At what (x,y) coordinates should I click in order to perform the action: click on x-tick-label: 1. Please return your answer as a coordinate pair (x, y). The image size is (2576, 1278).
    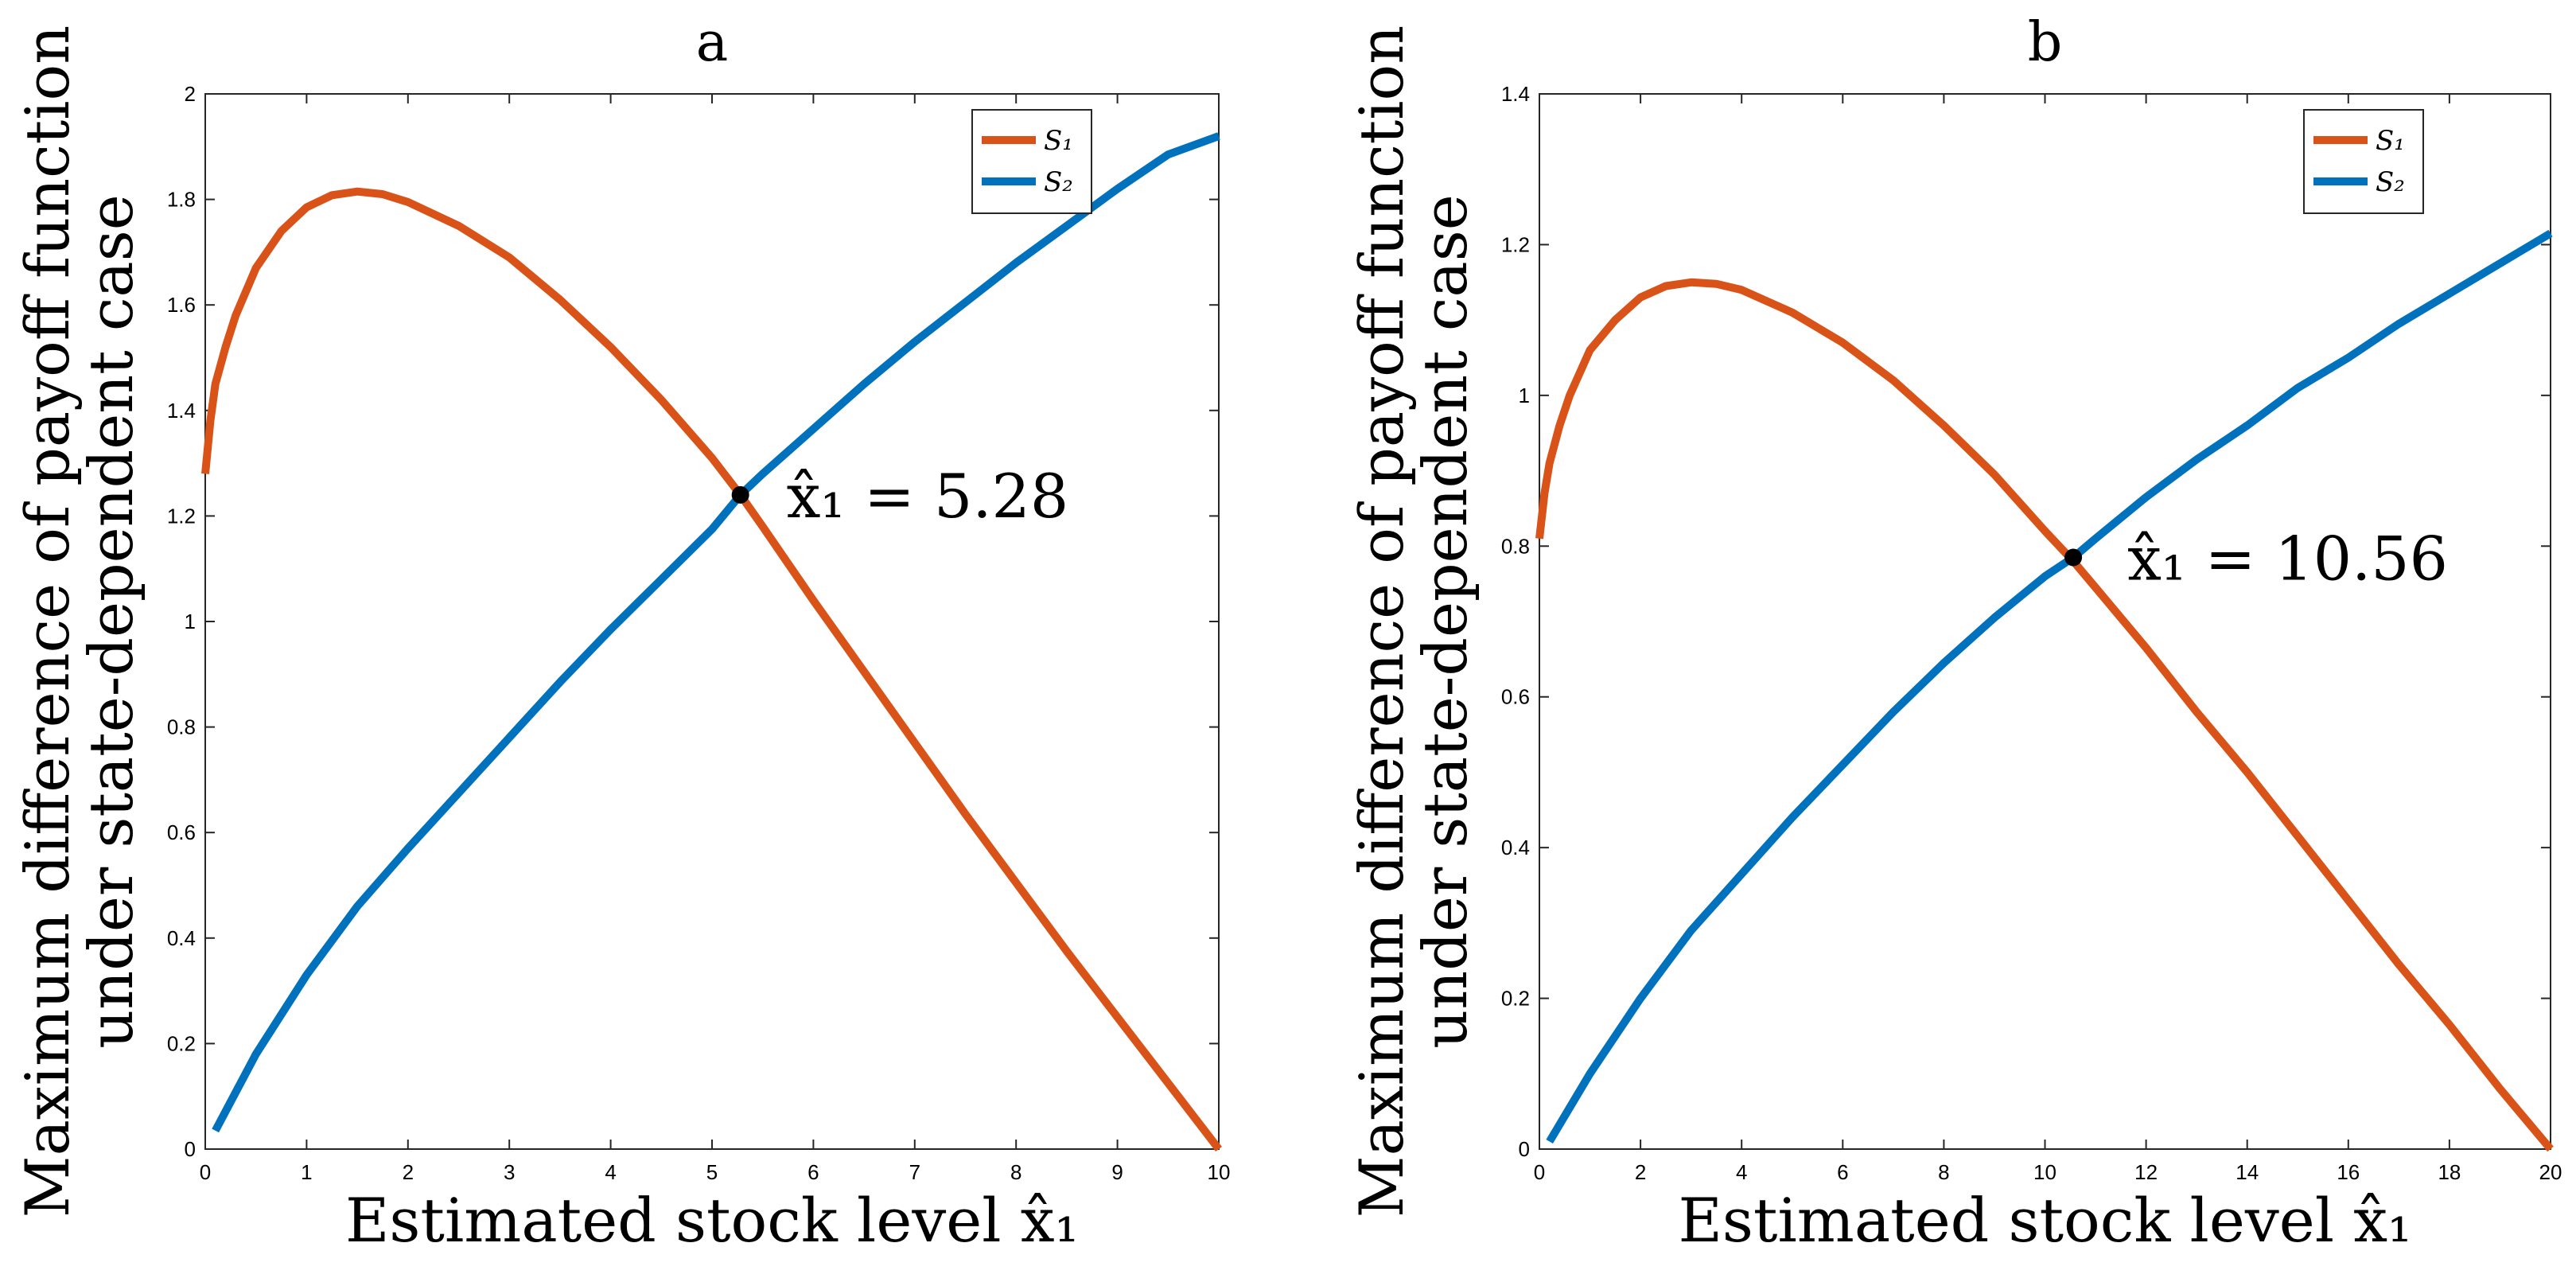
    Looking at the image, I should click on (307, 1172).